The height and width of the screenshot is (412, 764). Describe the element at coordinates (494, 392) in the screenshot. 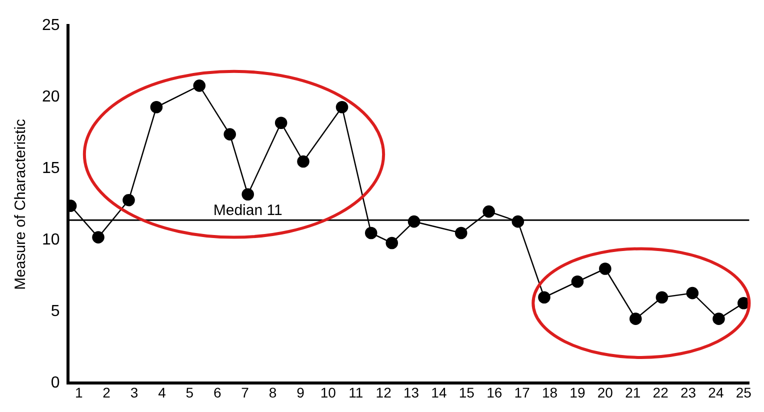

I see `x-tick-label: 16` at that location.